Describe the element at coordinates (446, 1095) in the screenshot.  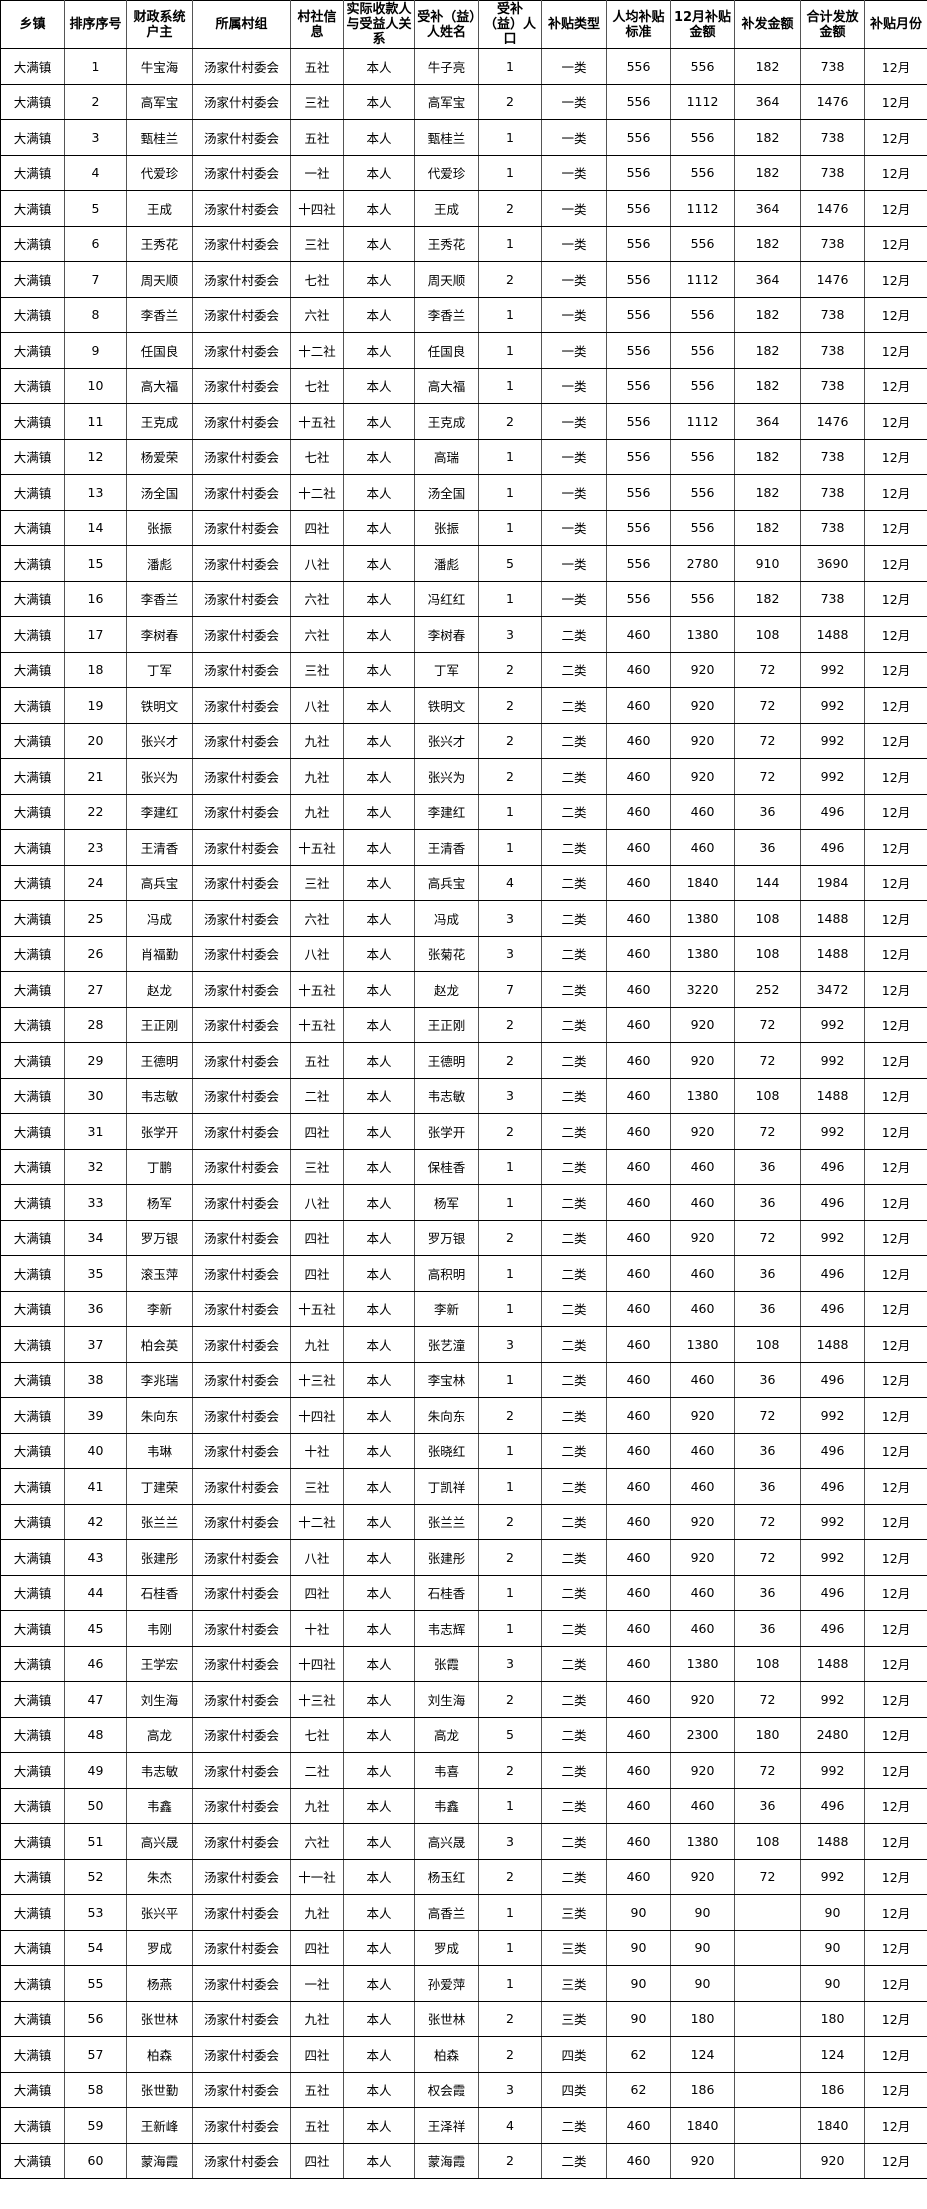
I see `cell-beneficiary-name: 韦志敏` at that location.